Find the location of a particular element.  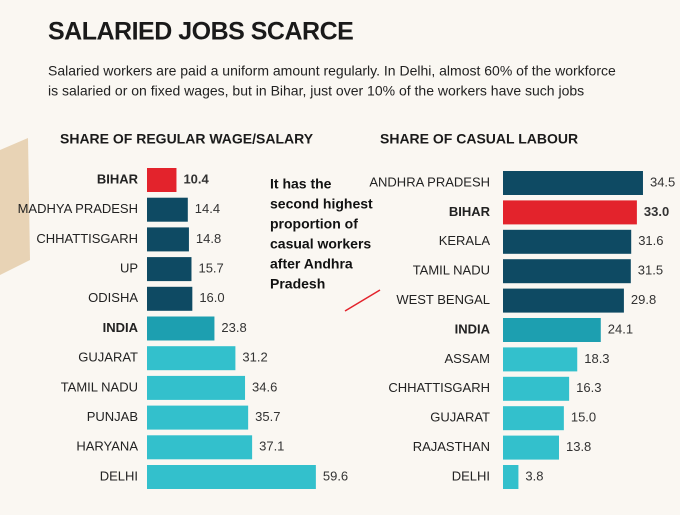

value-label: 16.0 is located at coordinates (211, 297).